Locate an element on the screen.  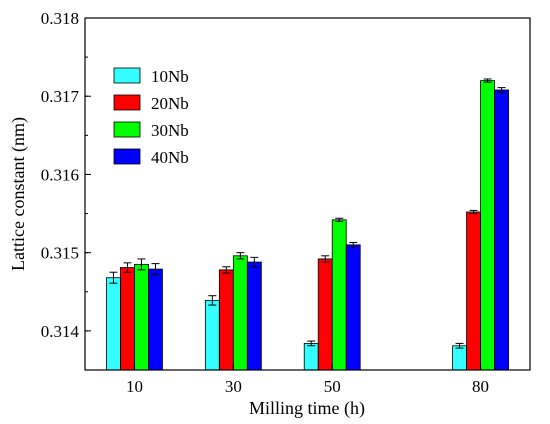
y-tick-label: 0.316 is located at coordinates (60, 174).